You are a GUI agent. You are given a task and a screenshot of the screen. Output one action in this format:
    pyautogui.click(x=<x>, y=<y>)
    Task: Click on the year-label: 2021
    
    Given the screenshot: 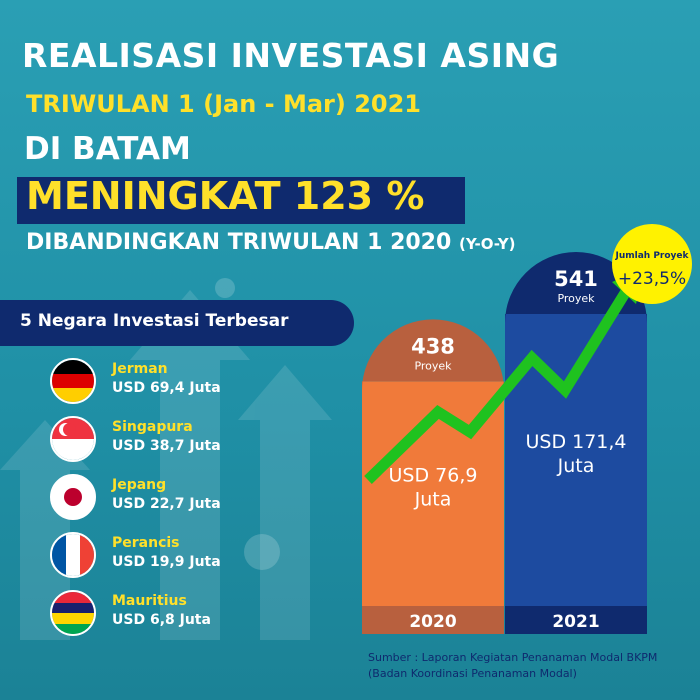 What is the action you would take?
    pyautogui.click(x=575, y=622)
    